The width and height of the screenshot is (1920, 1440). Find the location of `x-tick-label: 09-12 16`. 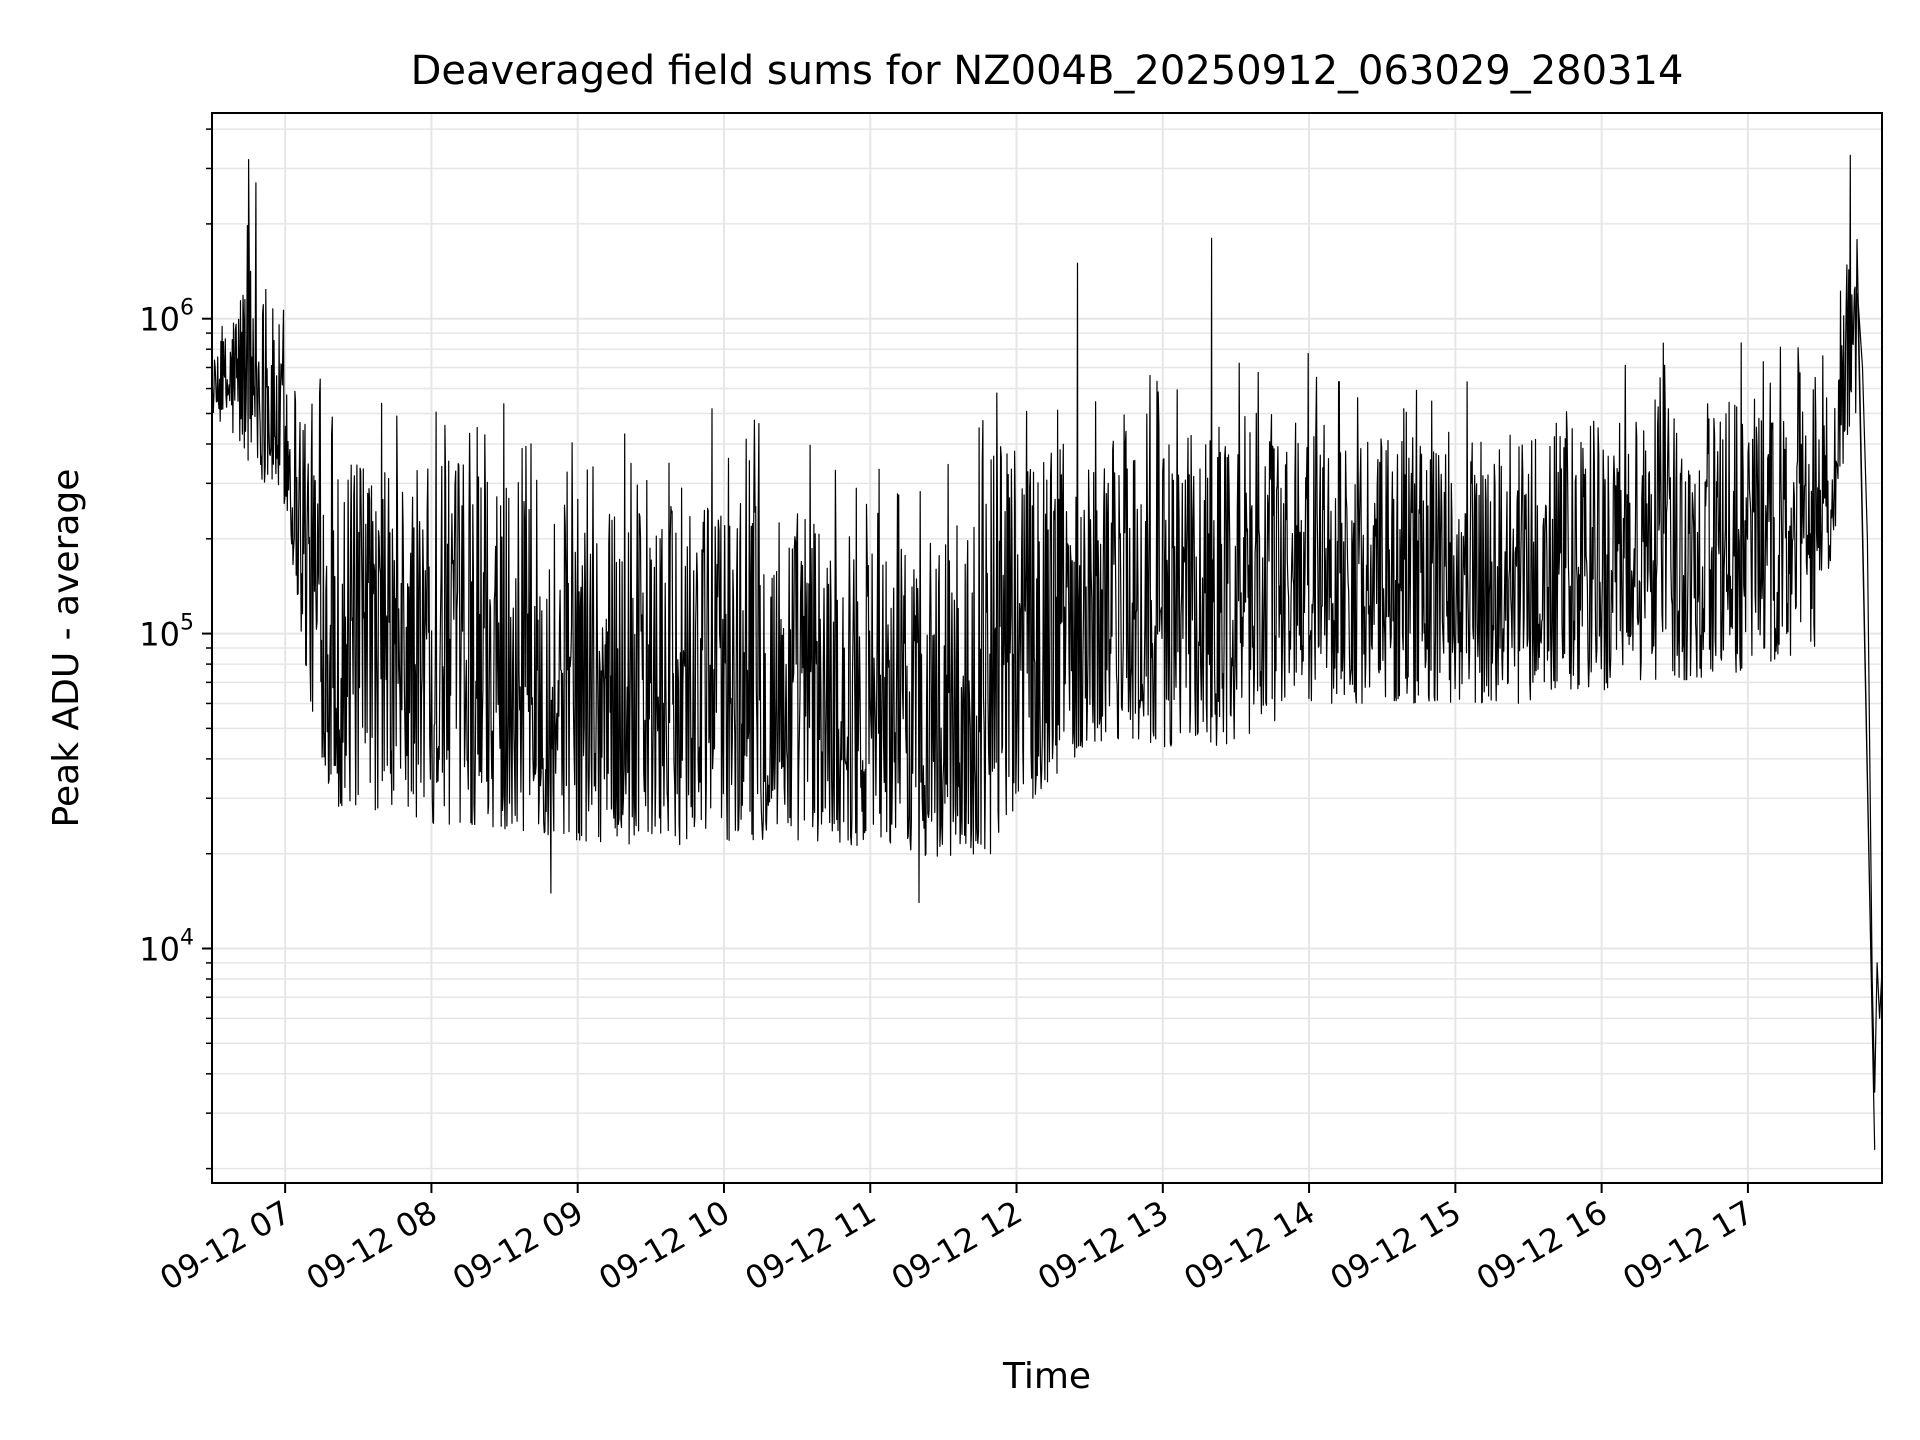

x-tick-label: 09-12 16 is located at coordinates (1542, 1245).